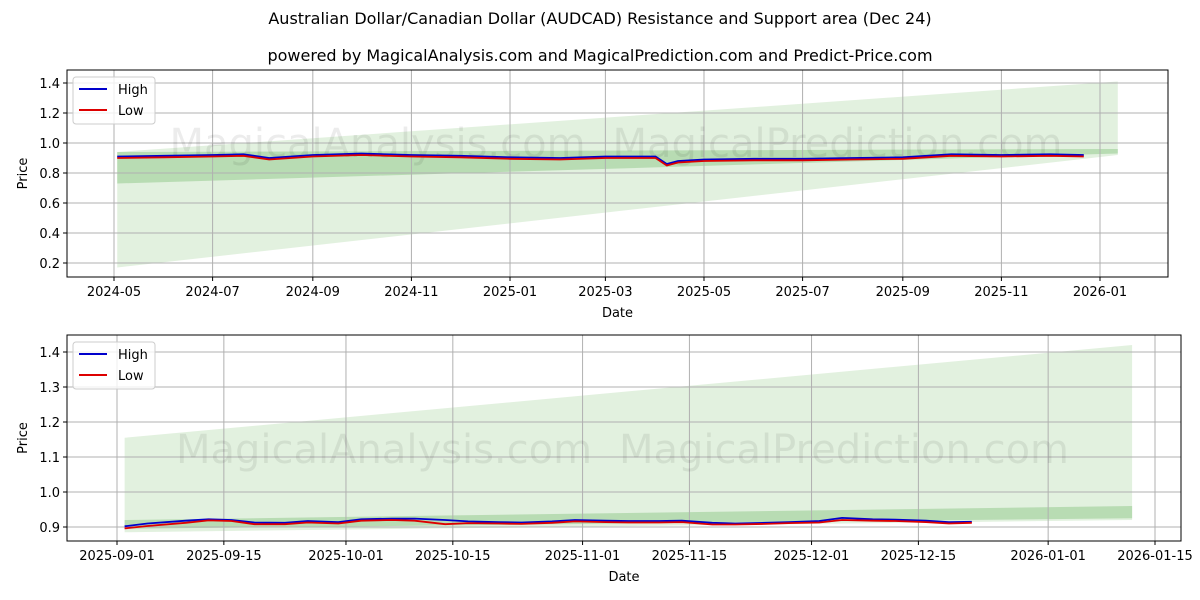 This screenshot has height=600, width=1200. I want to click on x-tick-label: 2025-03, so click(605, 292).